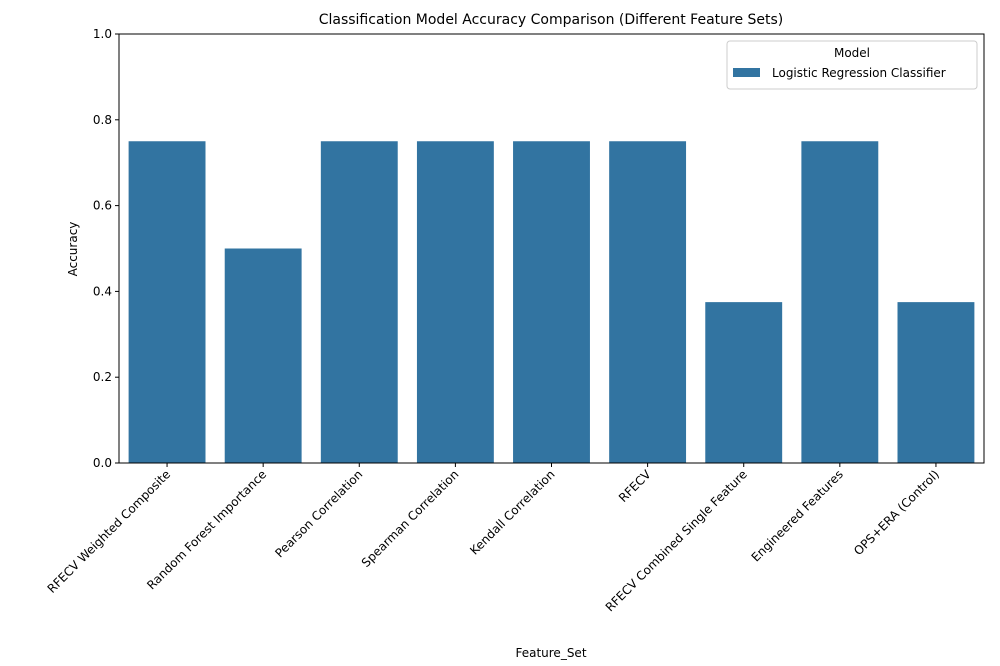 This screenshot has width=1000, height=666. What do you see at coordinates (896, 512) in the screenshot?
I see `x-tick-label-8: OPS+ERA (Control)` at bounding box center [896, 512].